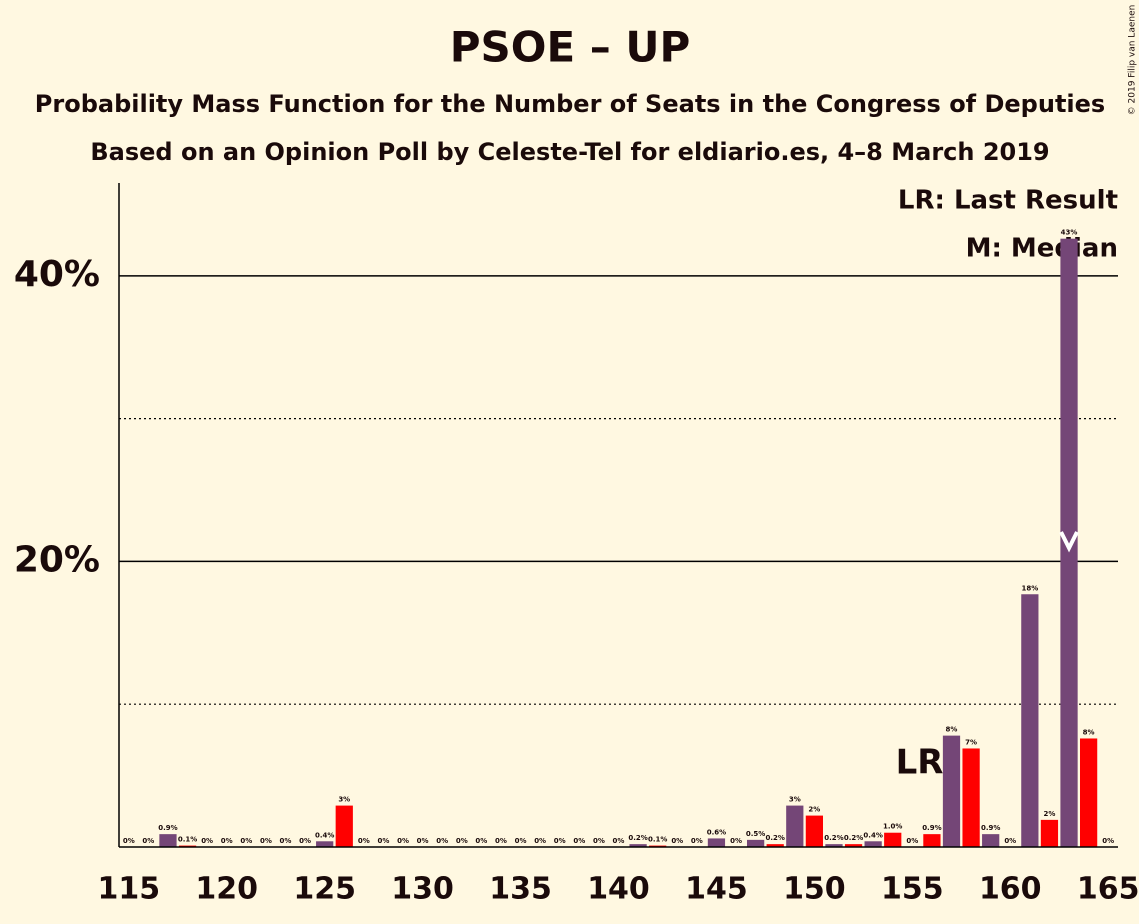 The height and width of the screenshot is (924, 1139). Describe the element at coordinates (324, 889) in the screenshot. I see `x-tick-label: 125` at that location.